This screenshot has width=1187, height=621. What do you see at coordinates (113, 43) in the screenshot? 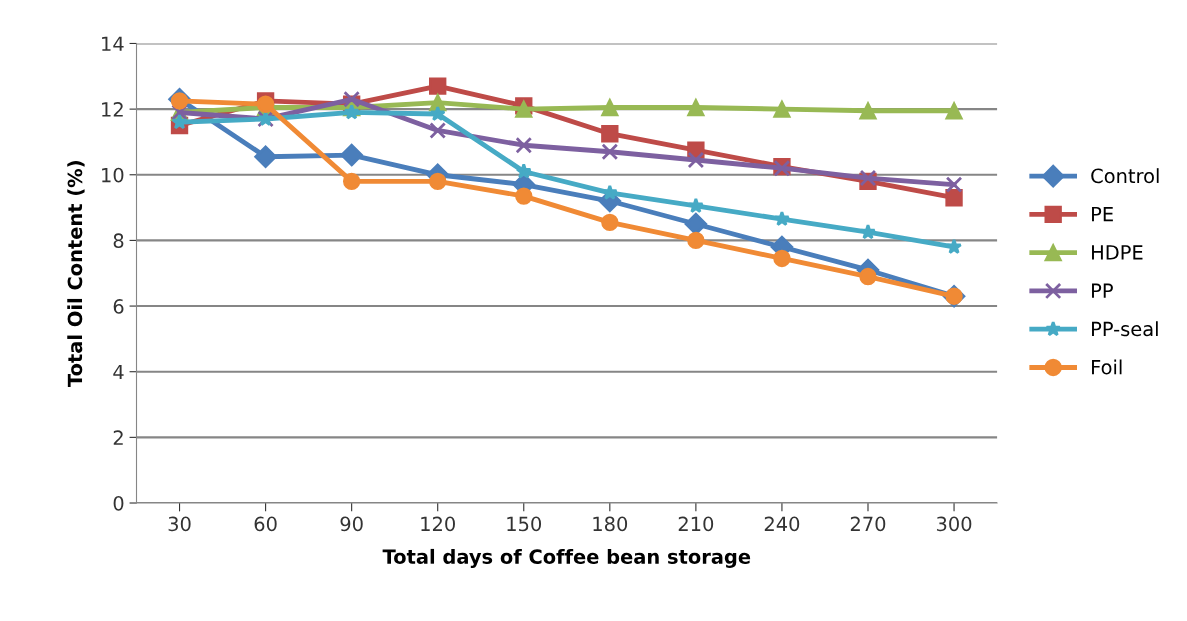
I see `y-tick-label: 14` at bounding box center [113, 43].